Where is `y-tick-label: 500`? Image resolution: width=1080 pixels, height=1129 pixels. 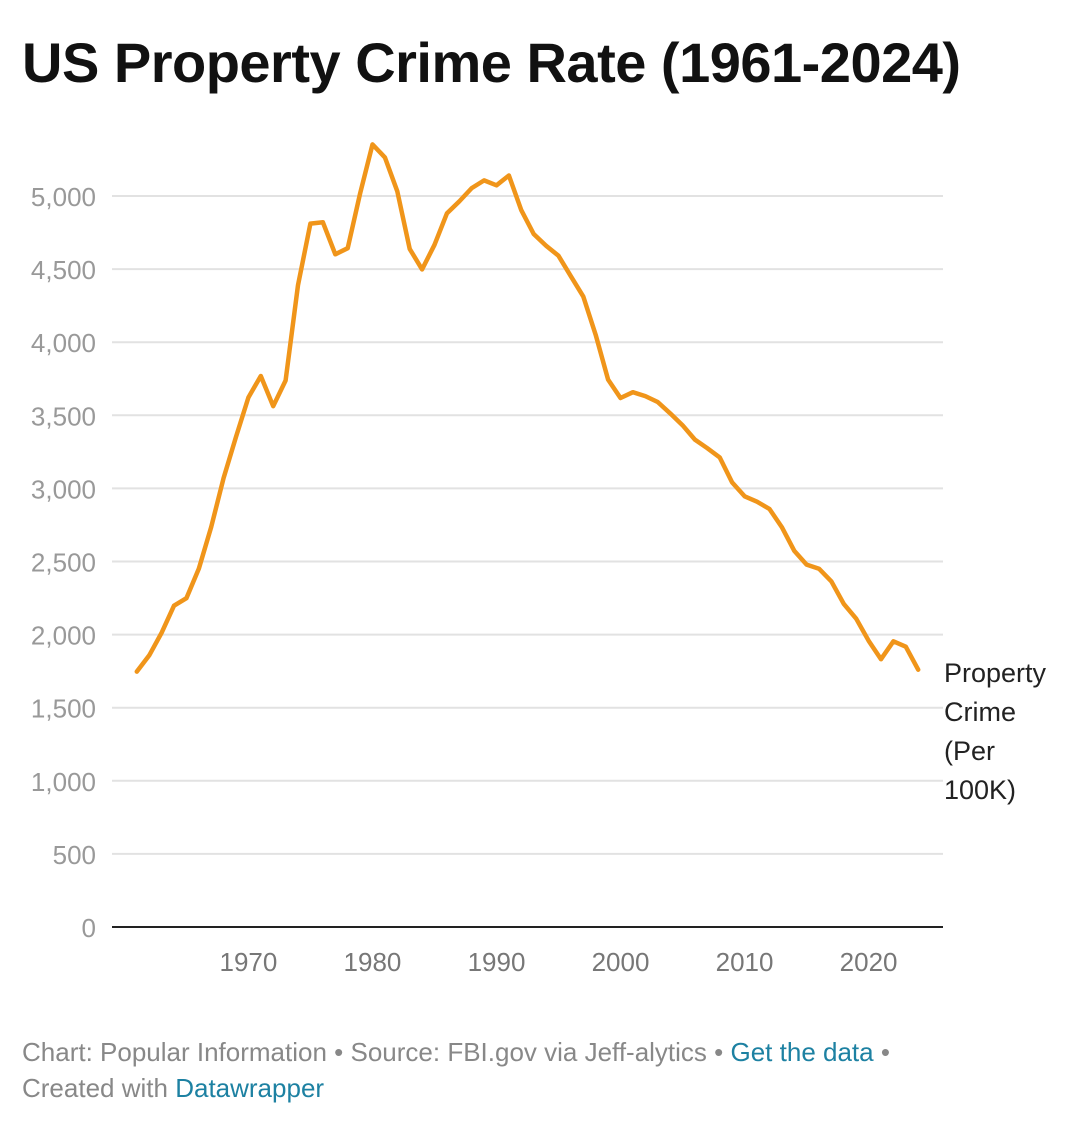 y-tick-label: 500 is located at coordinates (74, 855).